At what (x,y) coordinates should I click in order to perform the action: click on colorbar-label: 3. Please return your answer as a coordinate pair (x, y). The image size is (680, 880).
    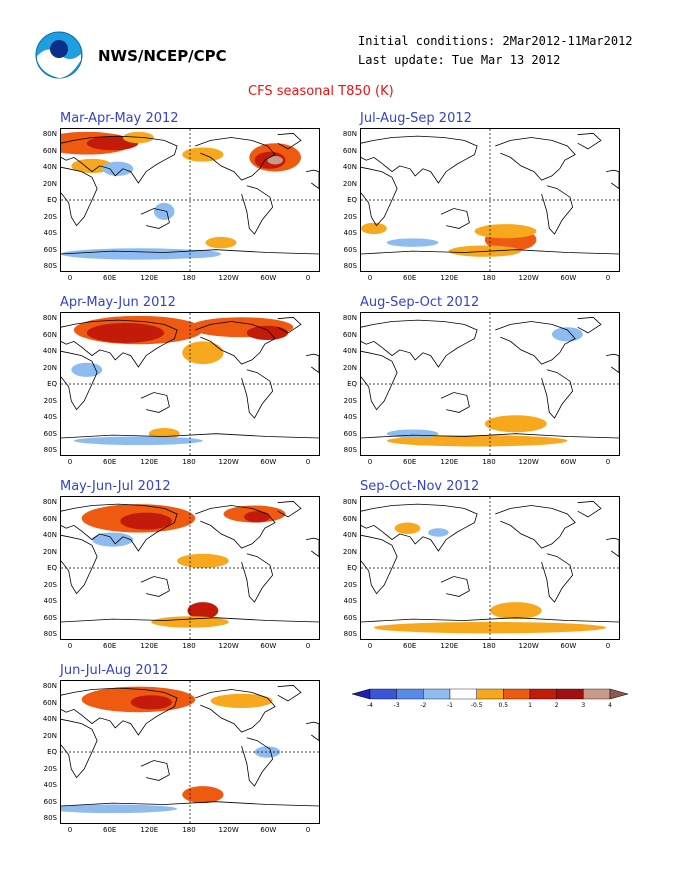
    Looking at the image, I should click on (583, 705).